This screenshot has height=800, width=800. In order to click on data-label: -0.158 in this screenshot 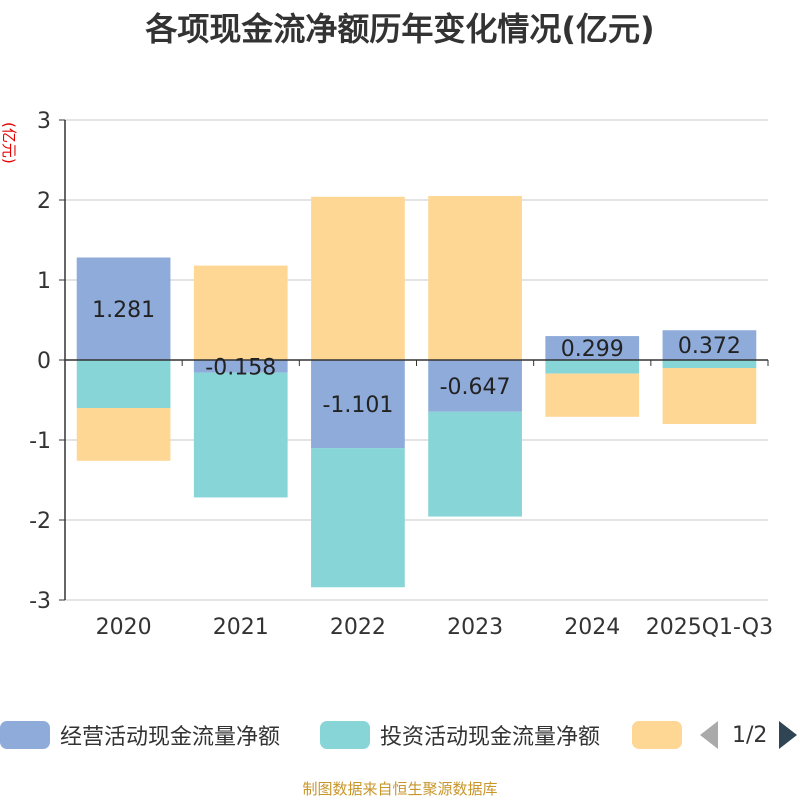, I will do `click(240, 367)`.